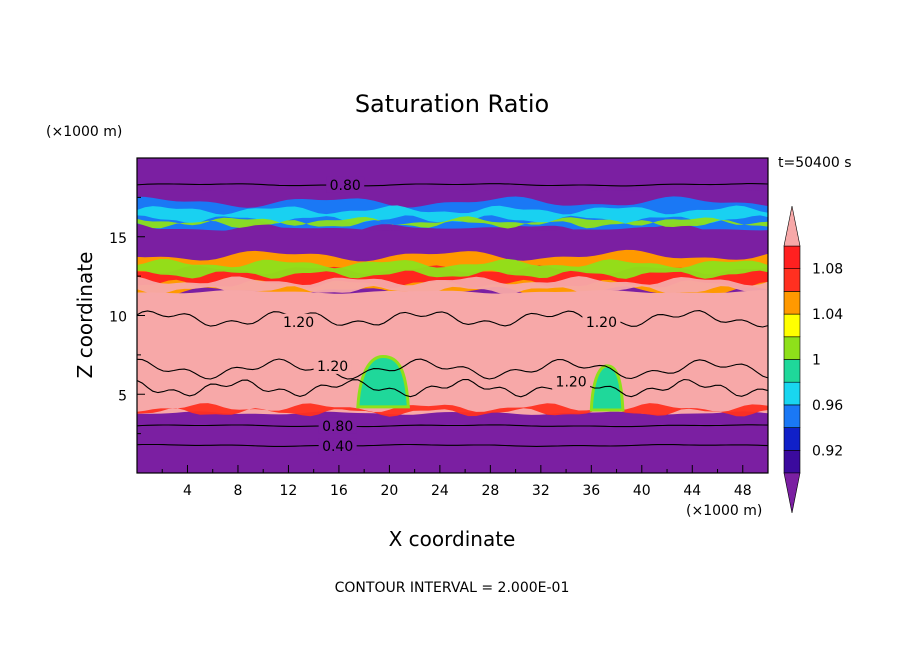 This screenshot has width=904, height=654. Describe the element at coordinates (724, 511) in the screenshot. I see `x-unit-label: (×1000 m)` at that location.